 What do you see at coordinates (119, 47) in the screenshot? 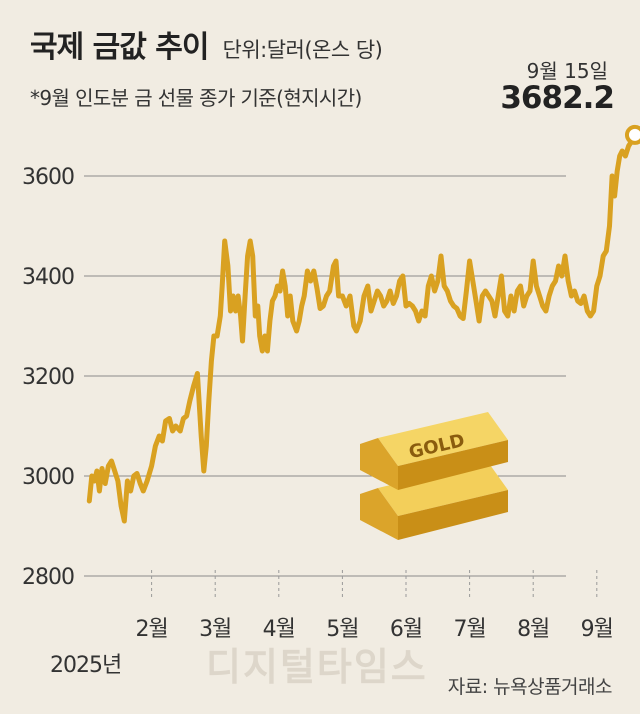
I see `chart-title: 국제 금값 추이` at bounding box center [119, 47].